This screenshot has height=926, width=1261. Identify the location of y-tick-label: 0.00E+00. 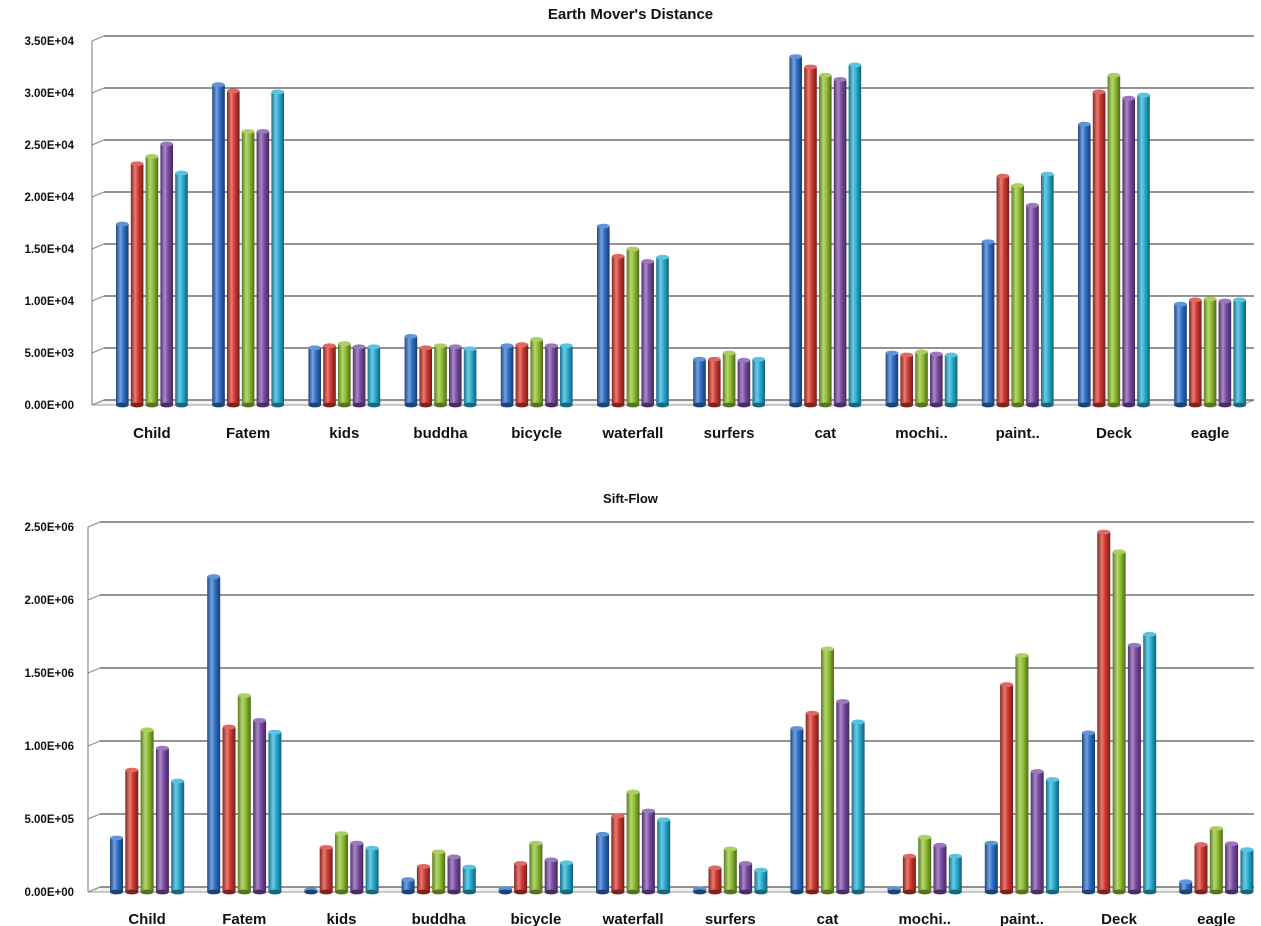
(49, 893).